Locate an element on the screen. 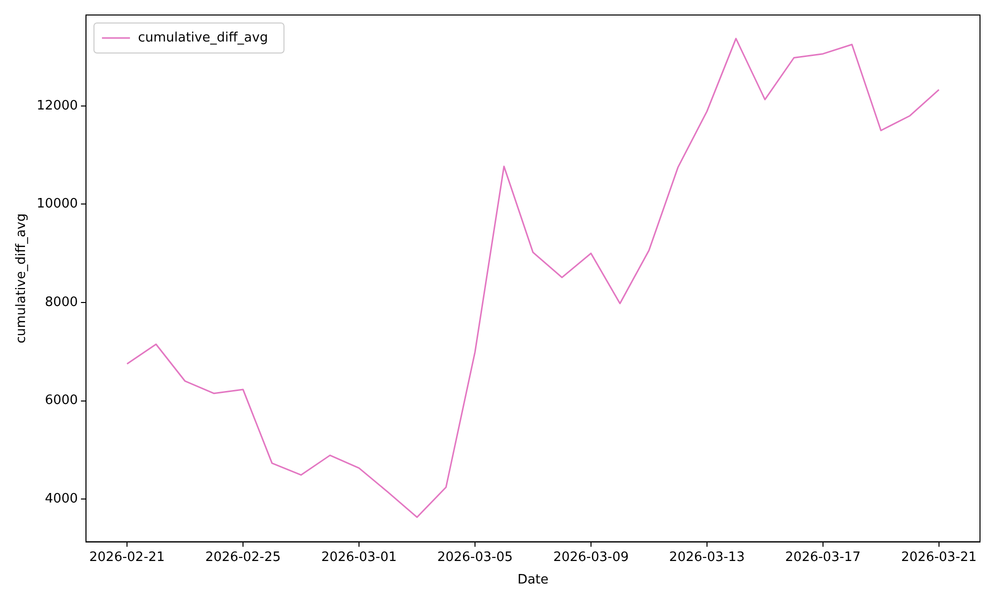 The height and width of the screenshot is (600, 1000). x-tick-label: 2026-03-05 is located at coordinates (475, 557).